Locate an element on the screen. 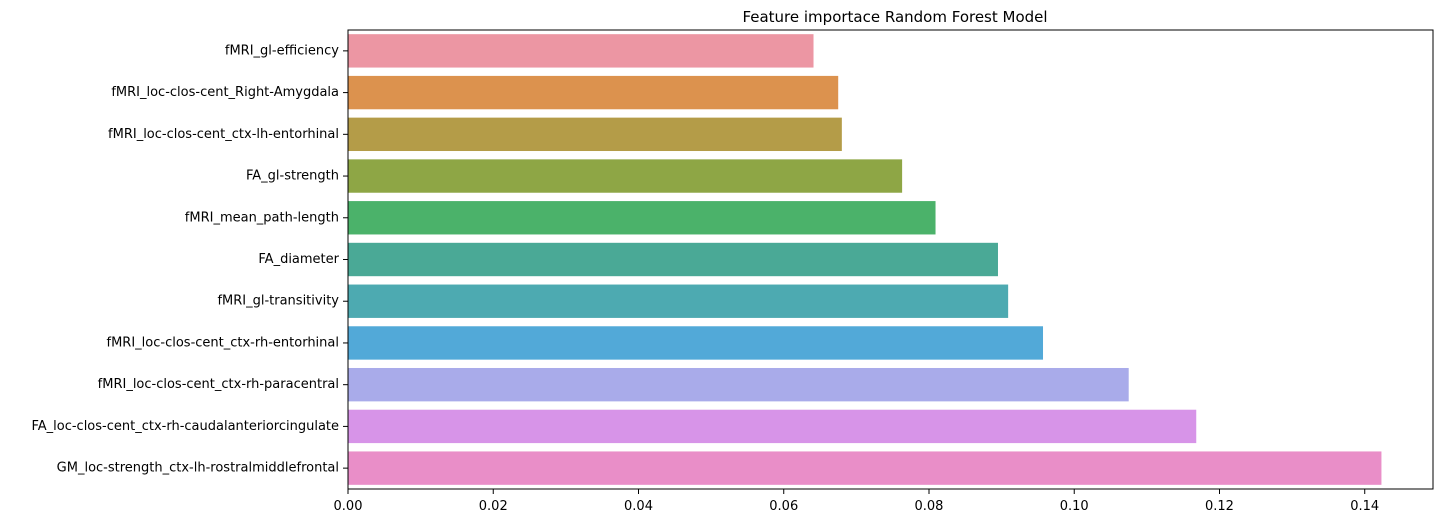  x-tick-label: 0.00 is located at coordinates (348, 506).